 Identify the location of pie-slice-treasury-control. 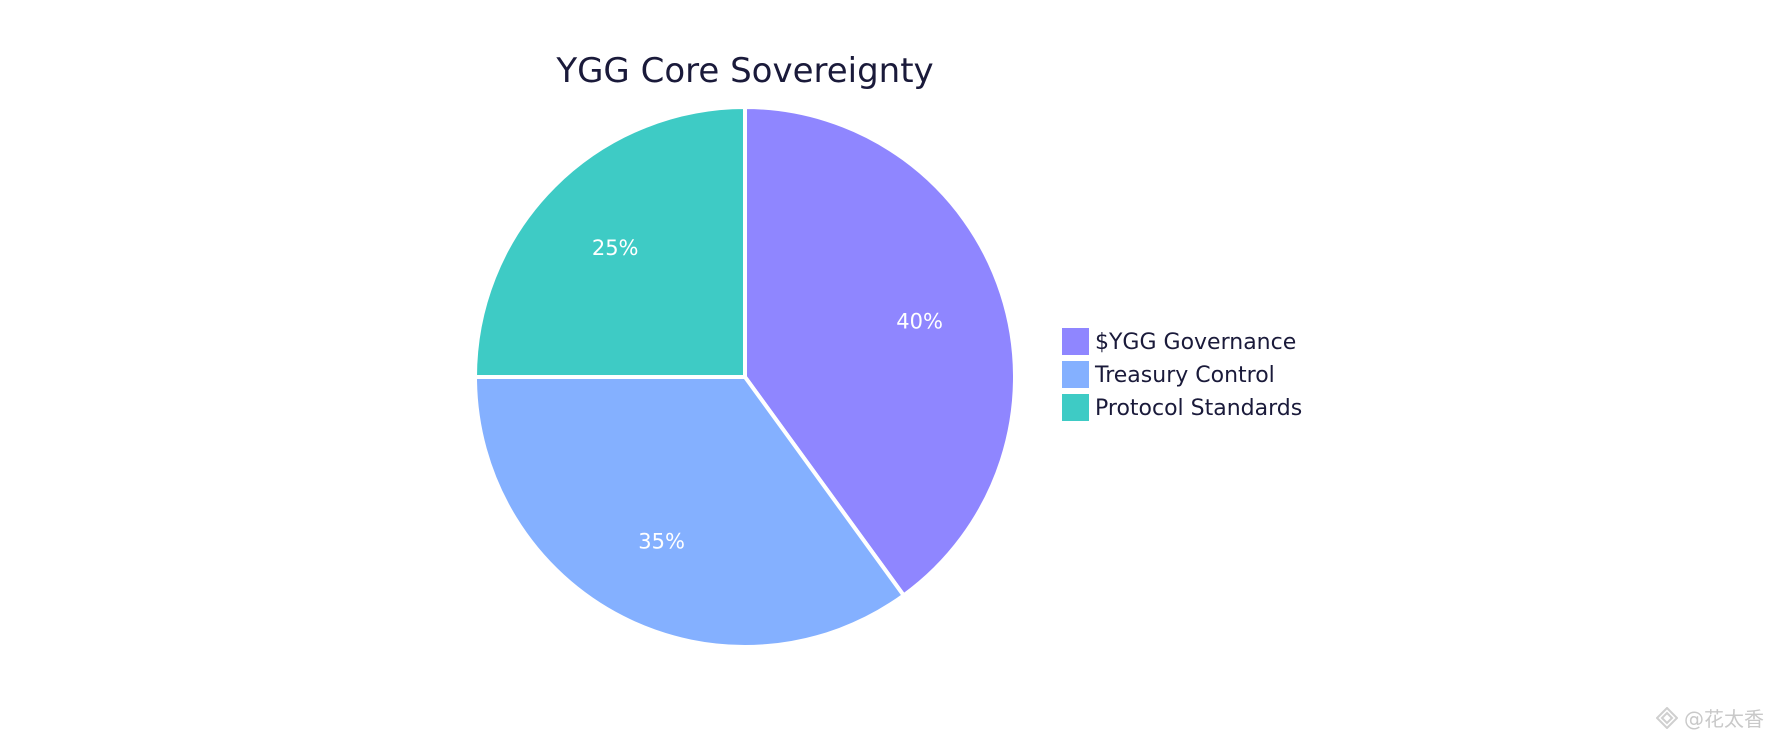
(689, 512).